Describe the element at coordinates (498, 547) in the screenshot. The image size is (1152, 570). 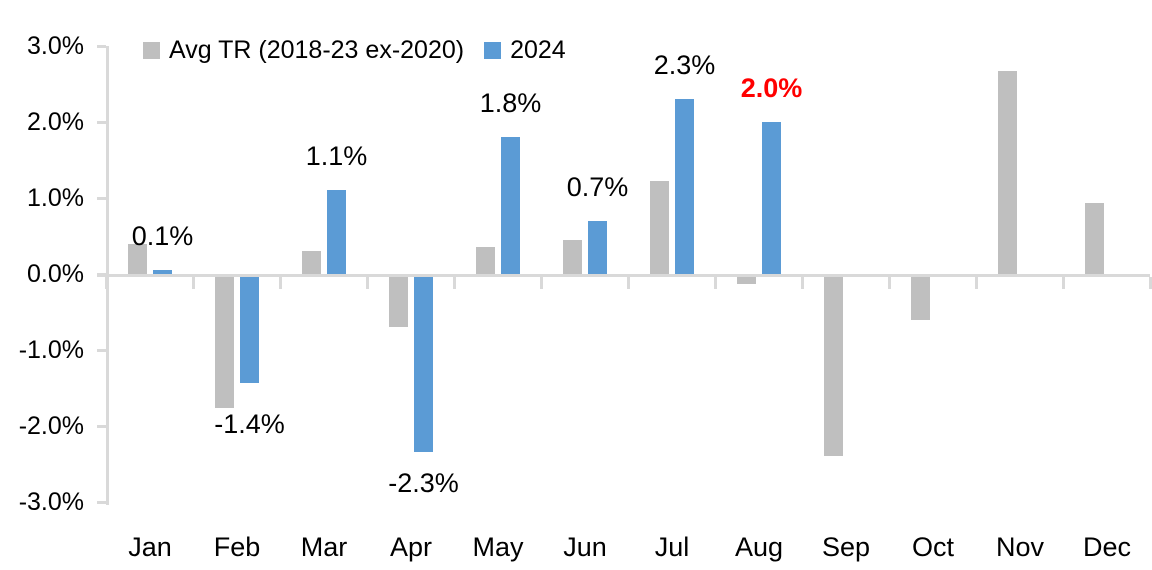
I see `x-axis-label-may: May` at that location.